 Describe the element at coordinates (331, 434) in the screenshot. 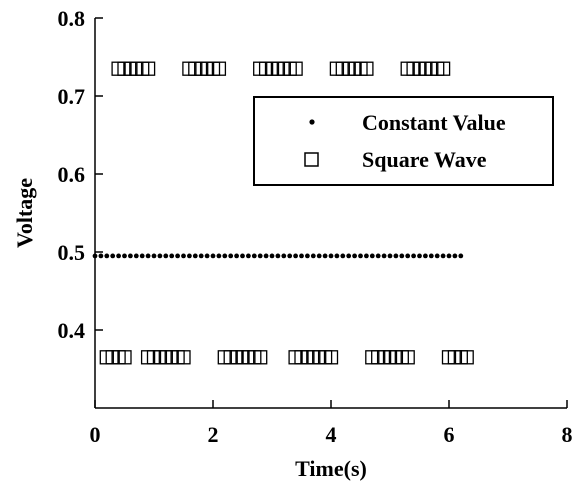

I see `x-tick-label: 4` at that location.